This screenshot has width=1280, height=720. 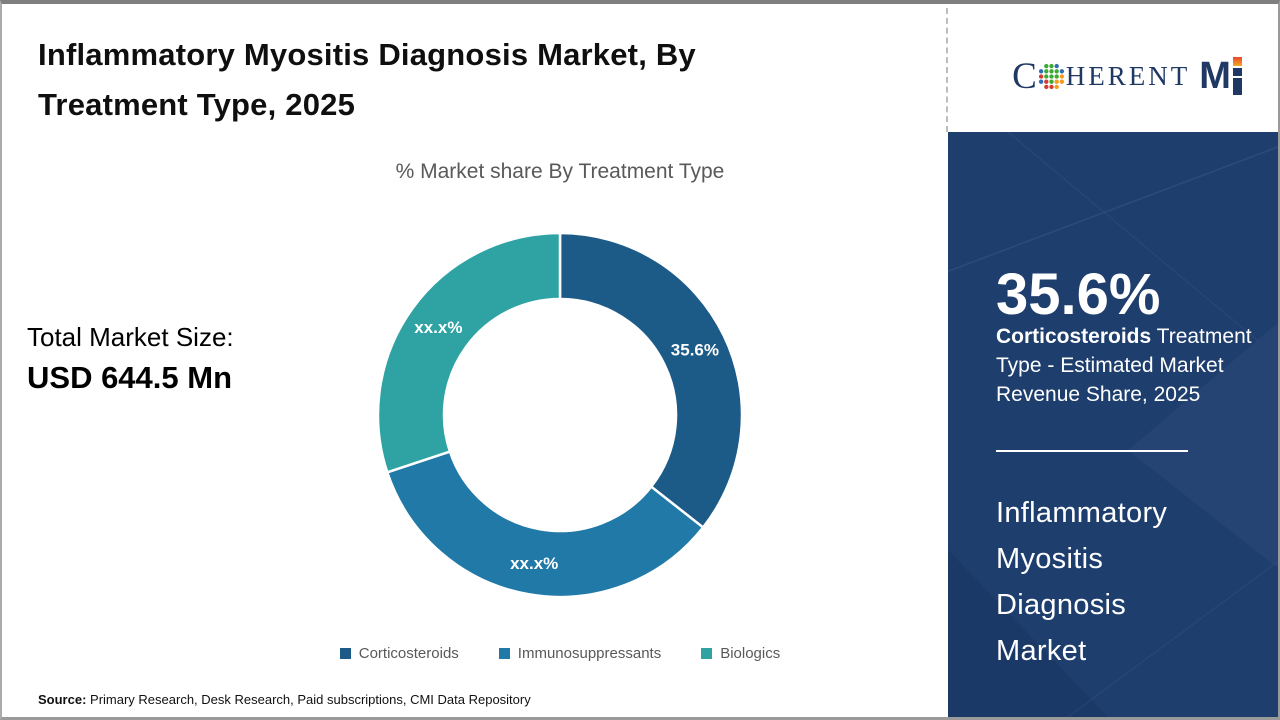 I want to click on legend-label: Corticosteroids, so click(x=408, y=653).